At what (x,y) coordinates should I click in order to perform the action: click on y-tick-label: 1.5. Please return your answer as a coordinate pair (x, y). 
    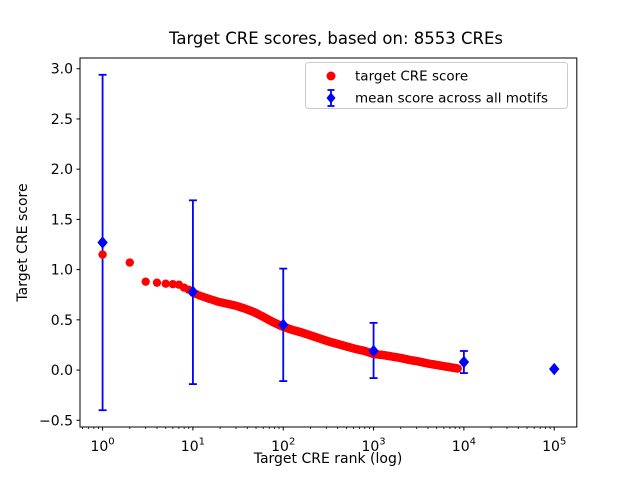
    Looking at the image, I should click on (62, 220).